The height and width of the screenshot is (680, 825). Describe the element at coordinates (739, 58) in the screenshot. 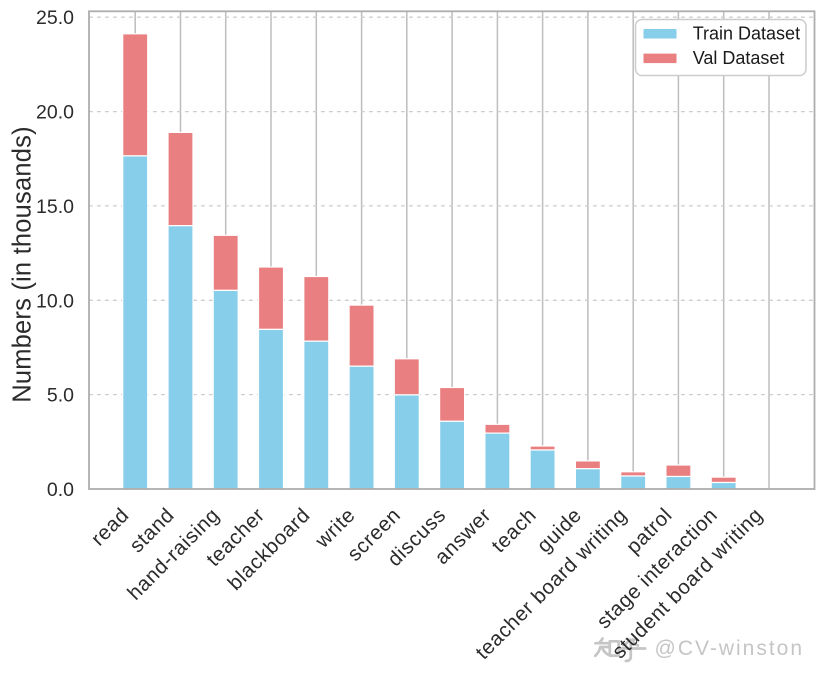

I see `svg-text: Val Dataset` at that location.